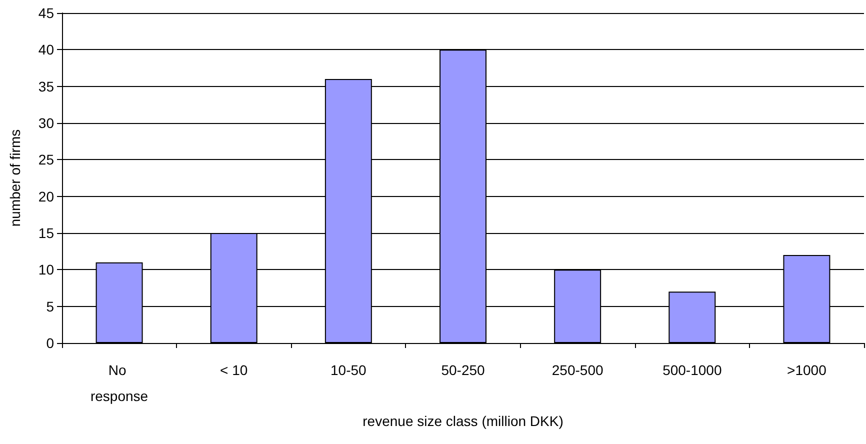  What do you see at coordinates (119, 383) in the screenshot?
I see `x-tick-label: No response` at bounding box center [119, 383].